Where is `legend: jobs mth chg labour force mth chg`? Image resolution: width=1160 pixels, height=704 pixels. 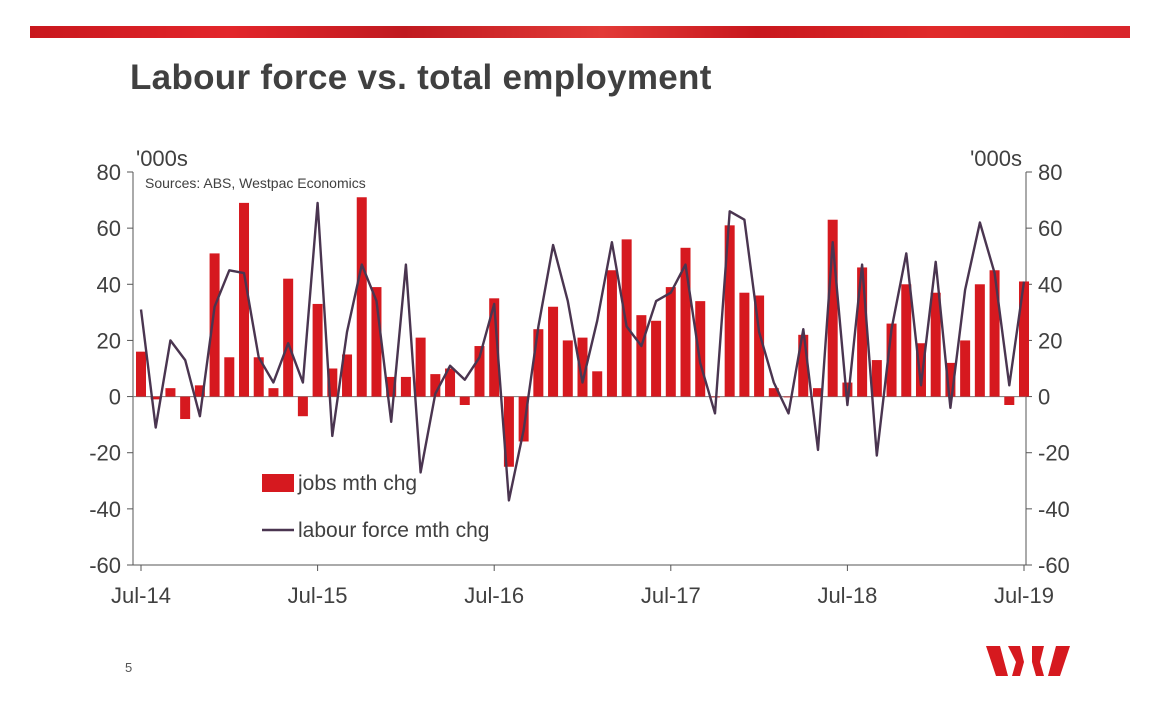
legend: jobs mth chg labour force mth chg is located at coordinates (375, 507).